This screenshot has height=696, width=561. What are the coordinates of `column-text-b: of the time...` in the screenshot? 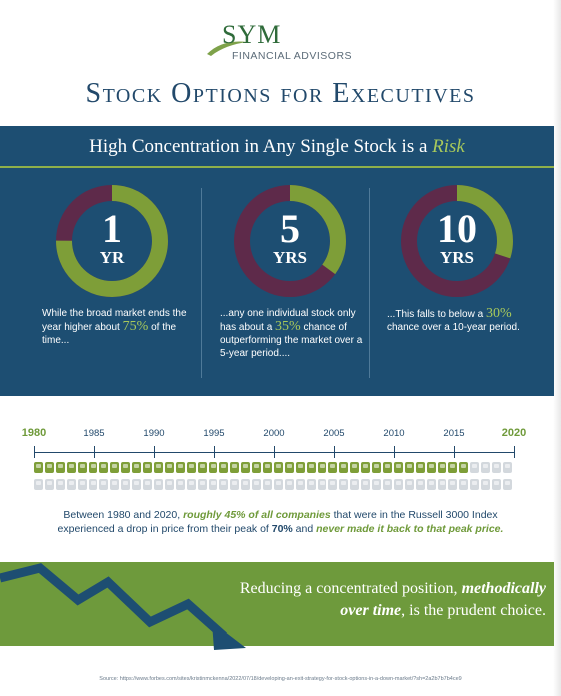 It's located at (109, 334).